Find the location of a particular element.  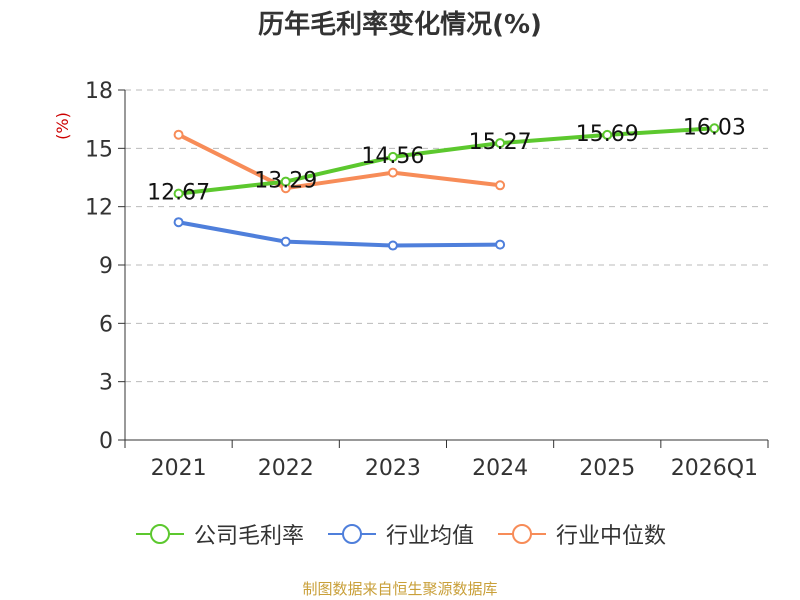

legend-item: 行业中位数 is located at coordinates (581, 534).